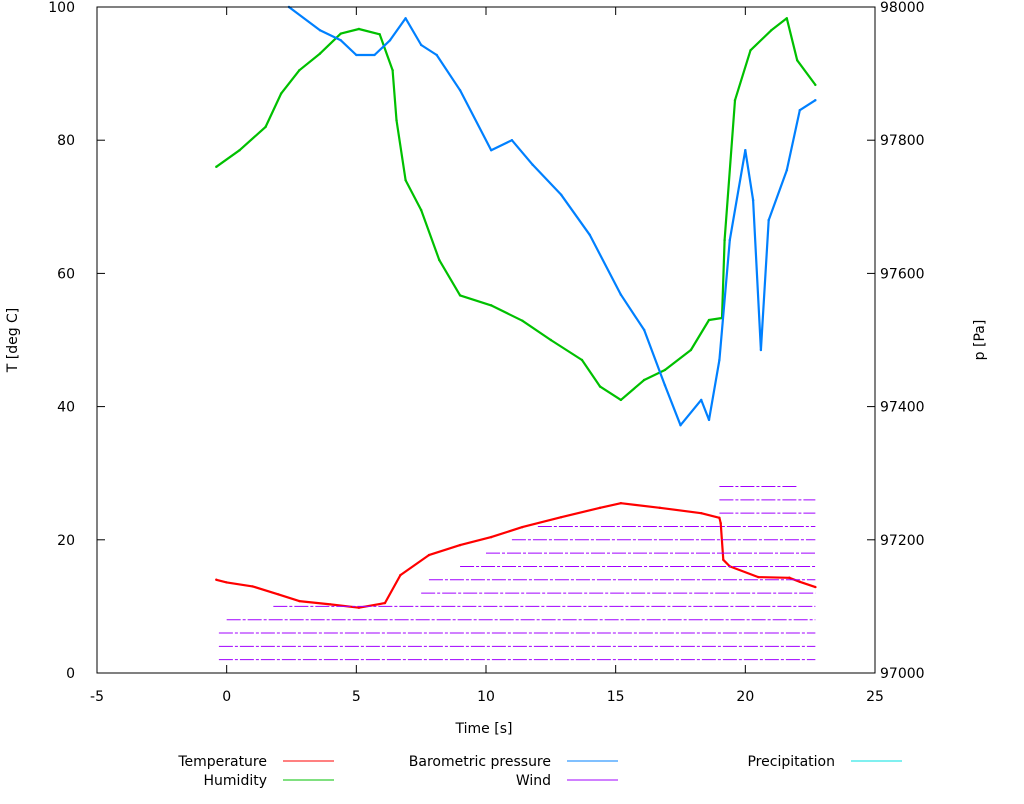 Image resolution: width=1024 pixels, height=804 pixels. I want to click on y2-axis-label: p [Pa], so click(980, 340).